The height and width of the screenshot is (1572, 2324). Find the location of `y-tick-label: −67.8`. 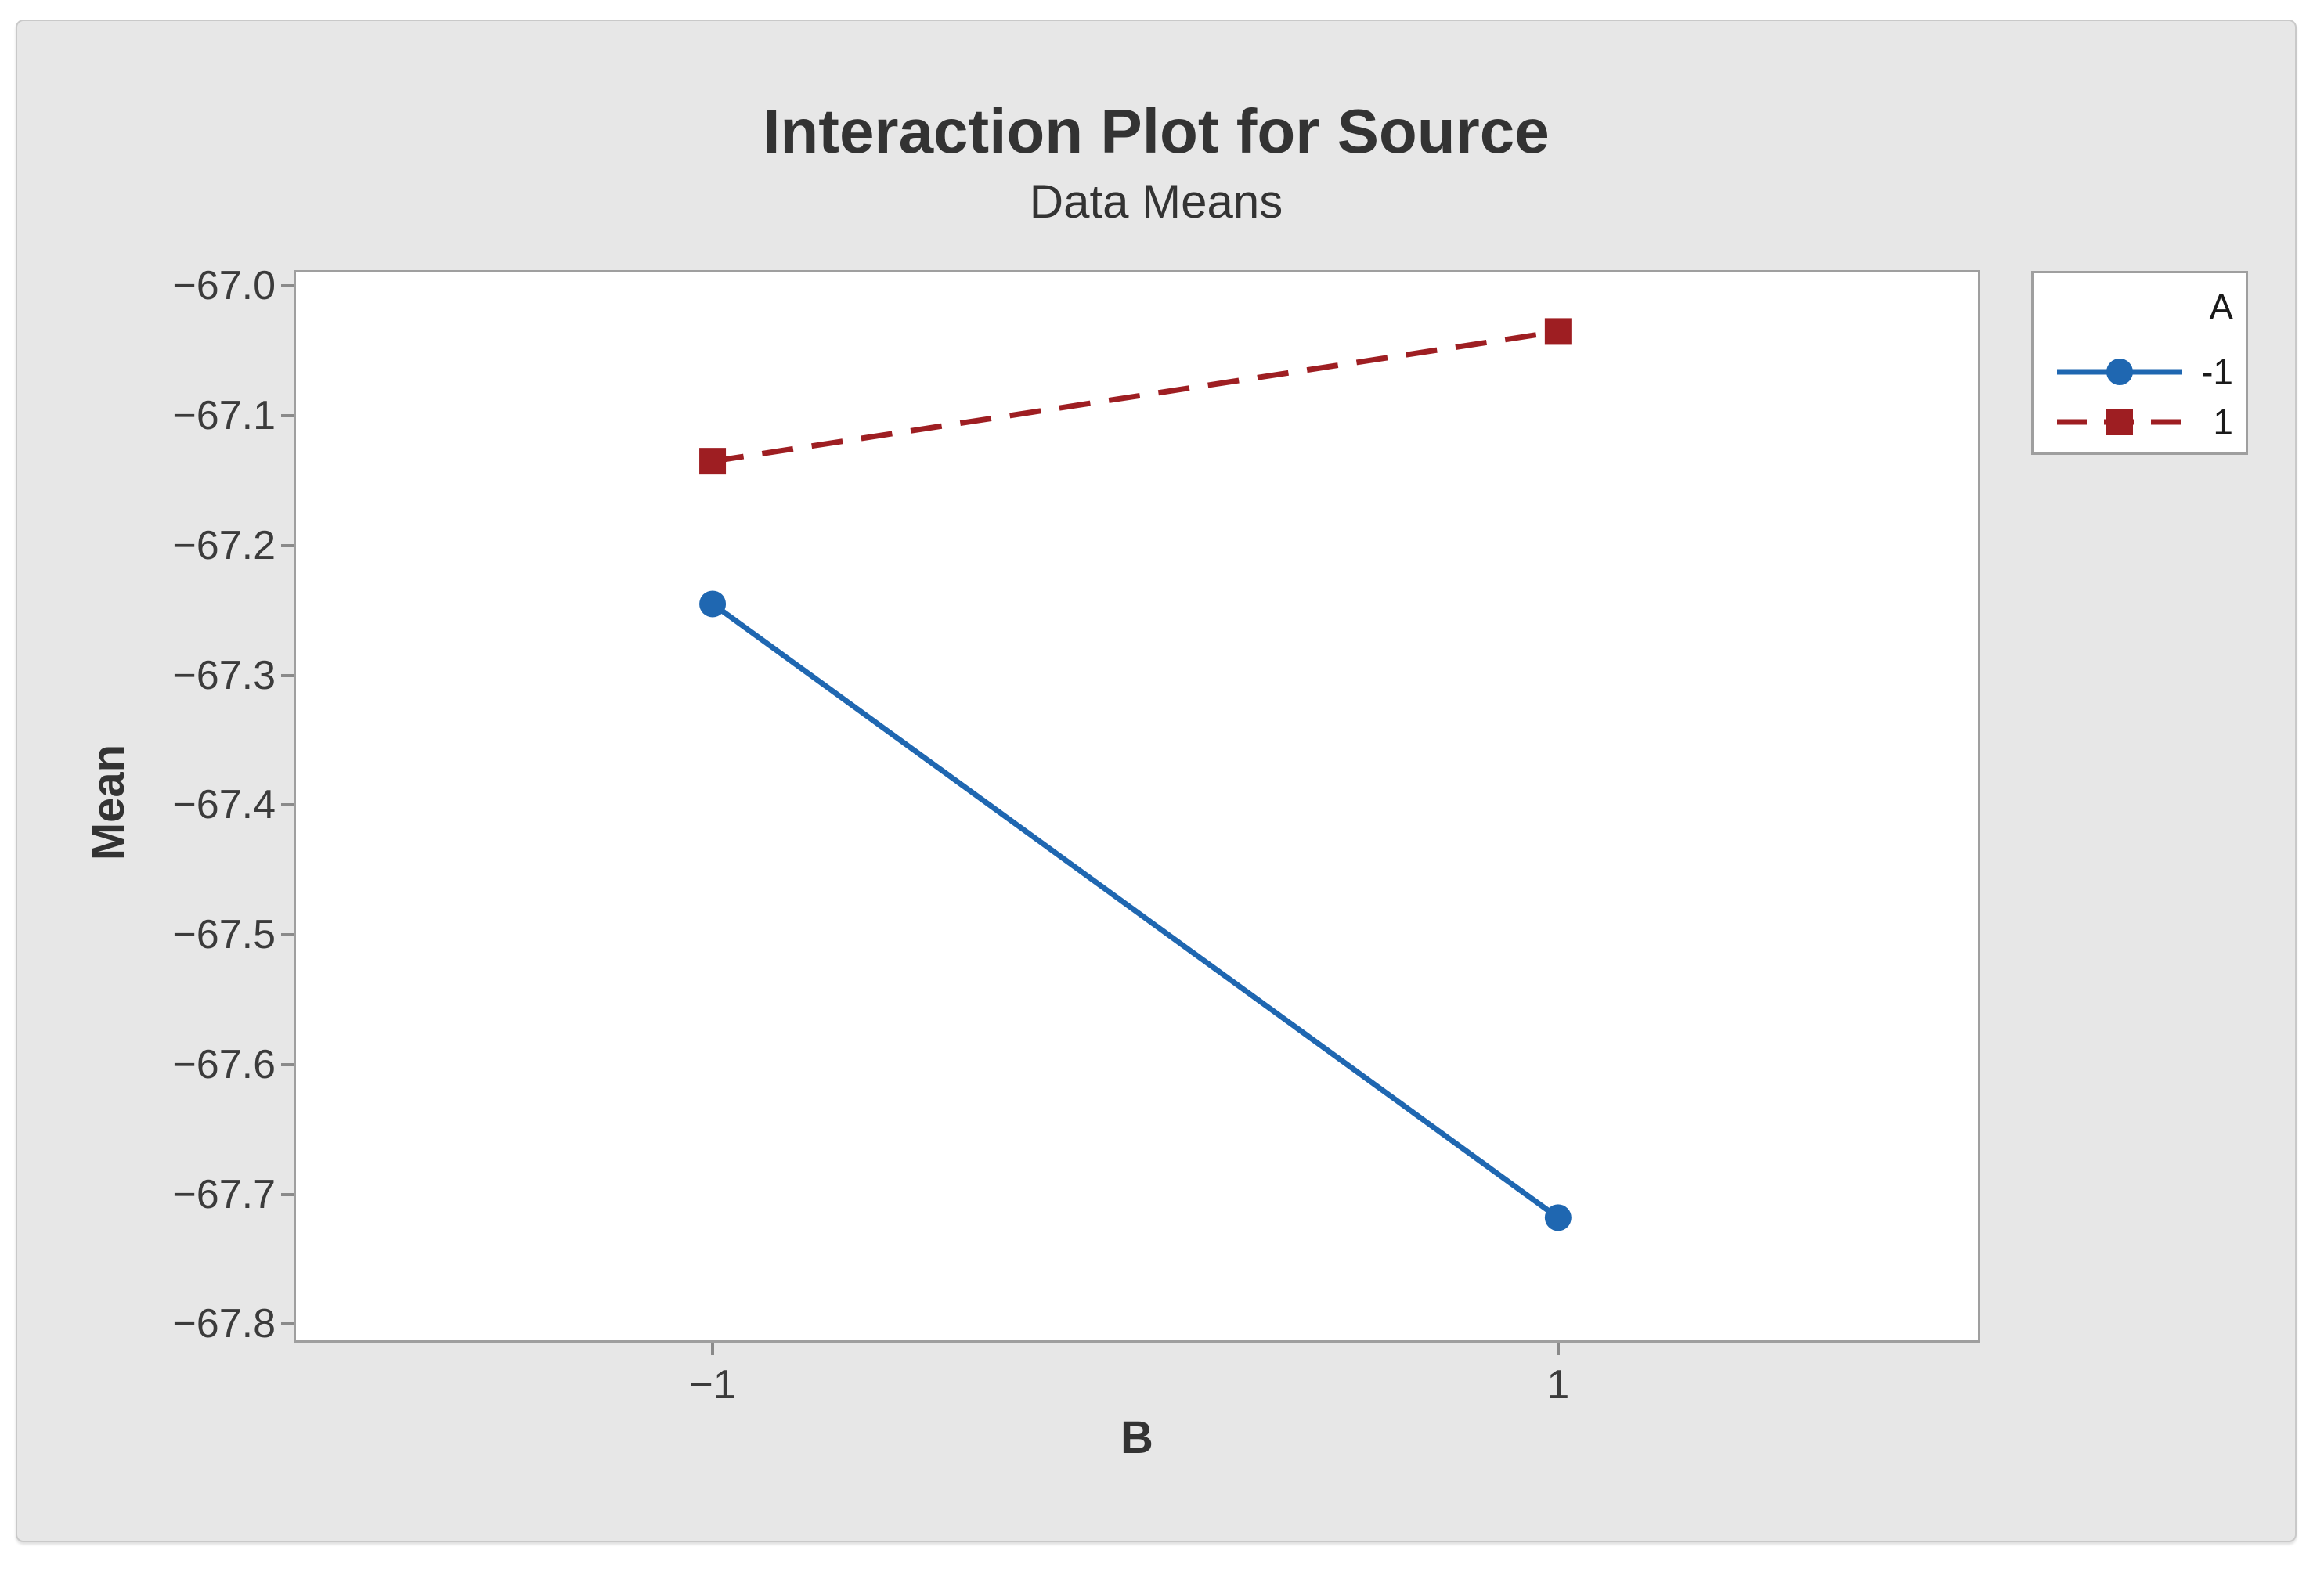

y-tick-label: −67.8 is located at coordinates (224, 1324).